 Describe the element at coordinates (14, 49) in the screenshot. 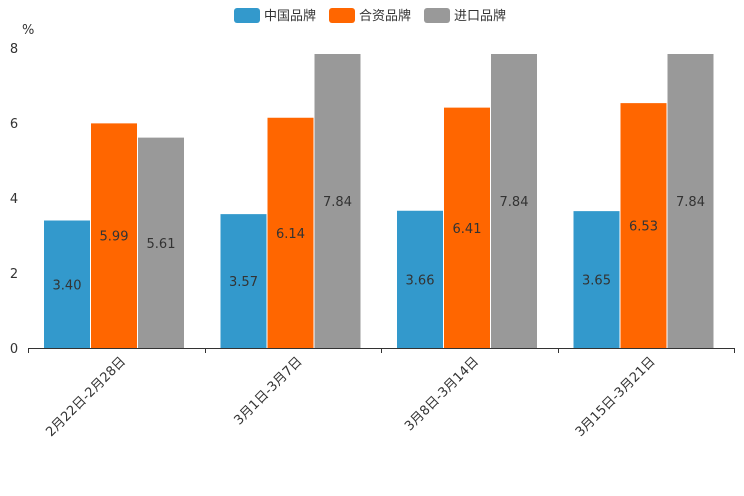

I see `y-tick-label: 8` at that location.